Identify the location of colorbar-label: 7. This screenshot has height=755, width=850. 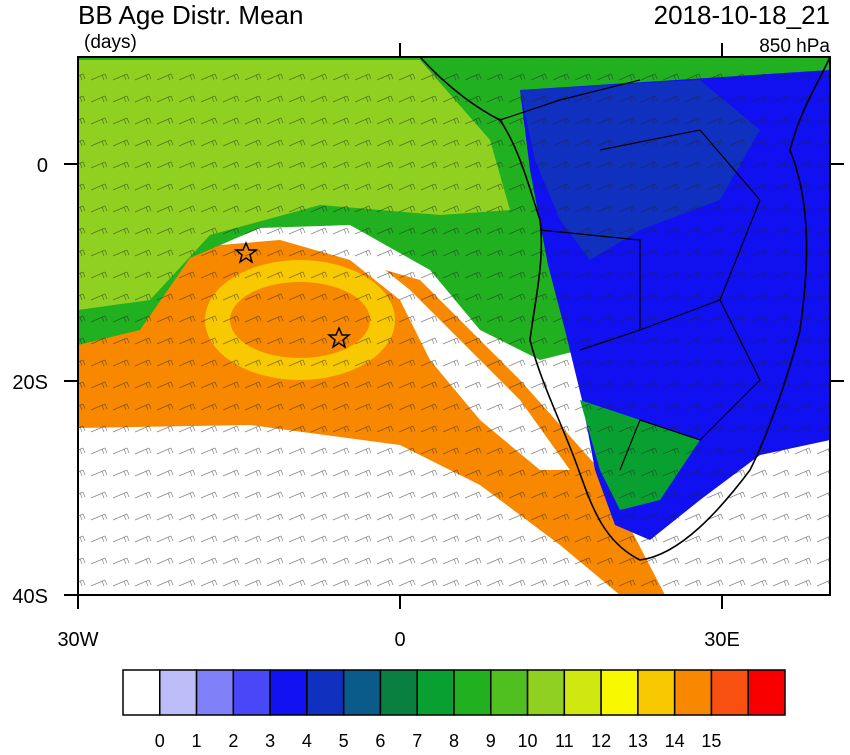
(417, 740).